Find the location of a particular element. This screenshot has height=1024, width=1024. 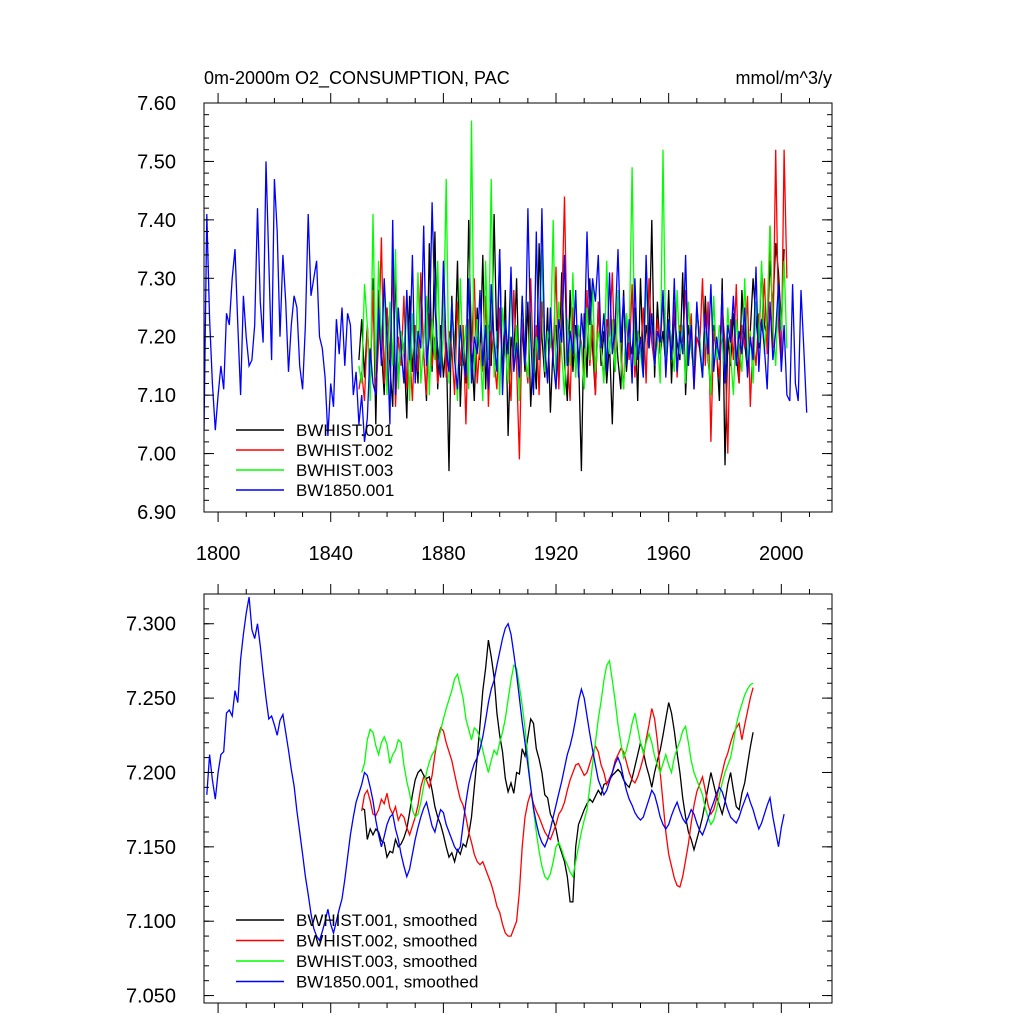

legend-label: BWHIST.001, smoothed is located at coordinates (386, 920).